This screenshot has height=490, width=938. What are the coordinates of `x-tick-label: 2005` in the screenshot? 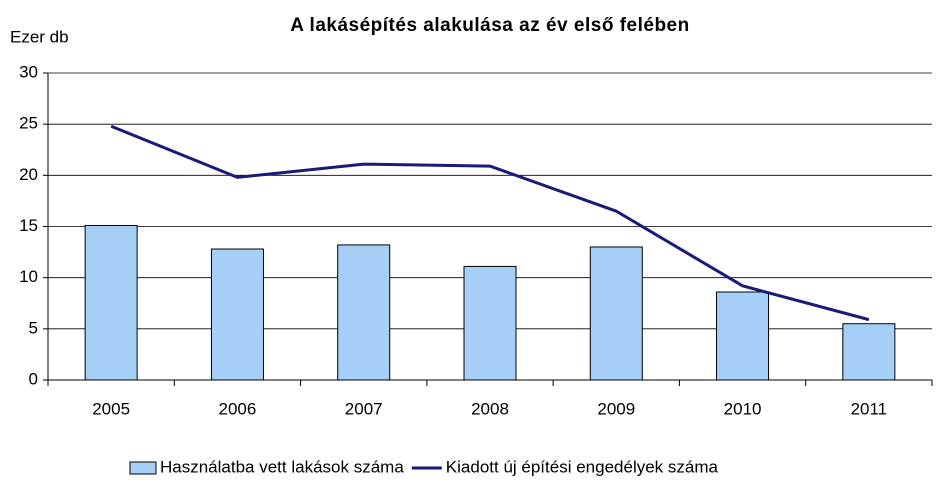 It's located at (111, 408).